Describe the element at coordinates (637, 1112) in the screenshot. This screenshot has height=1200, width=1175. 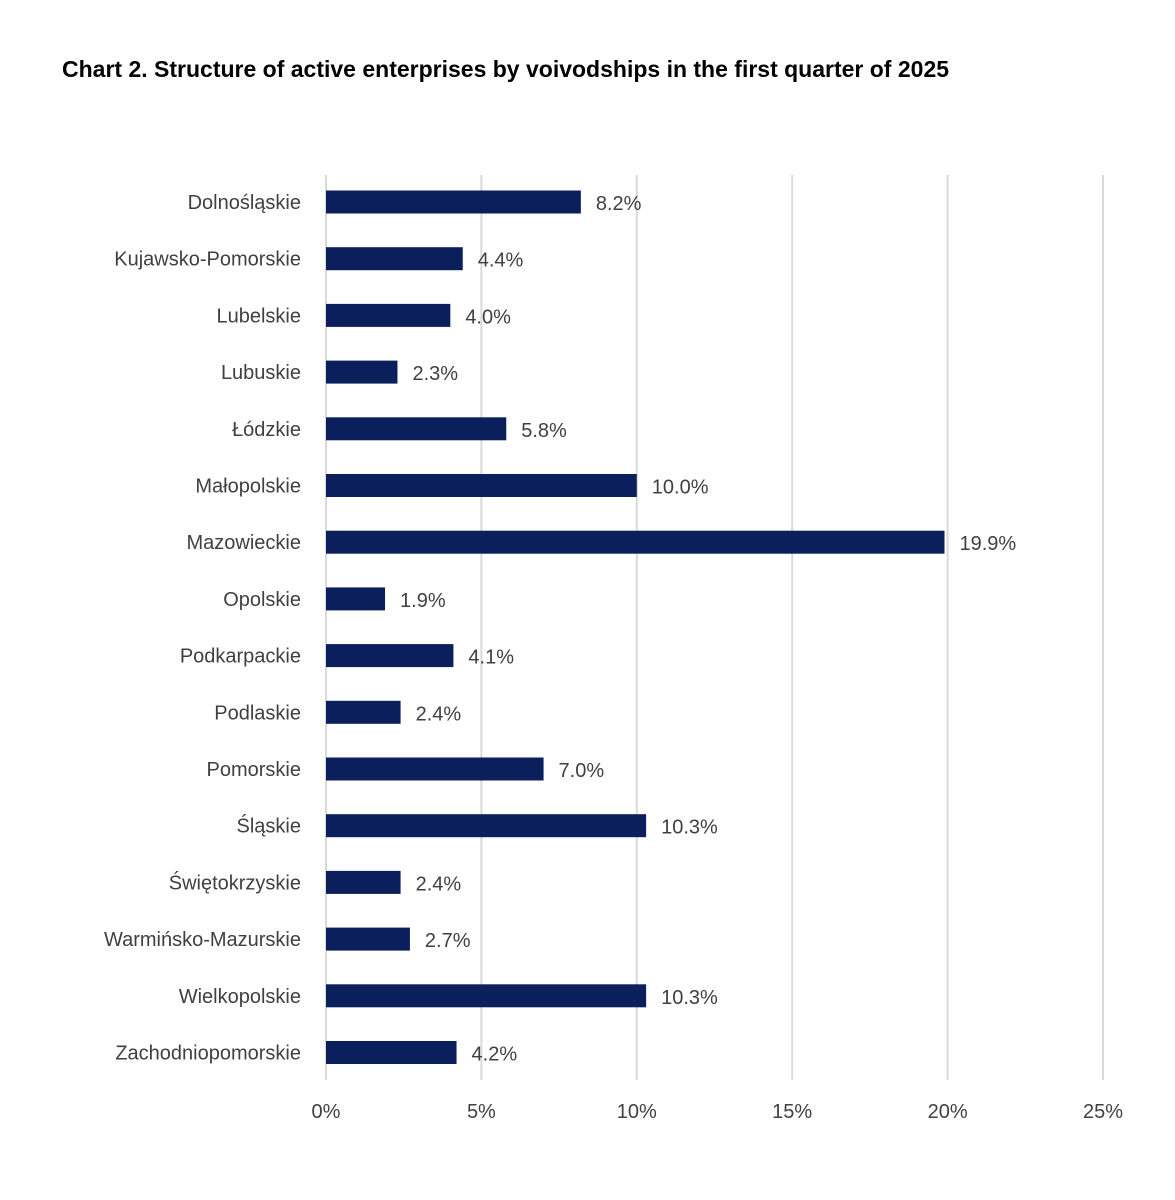
I see `x-tick-label: 10%` at that location.